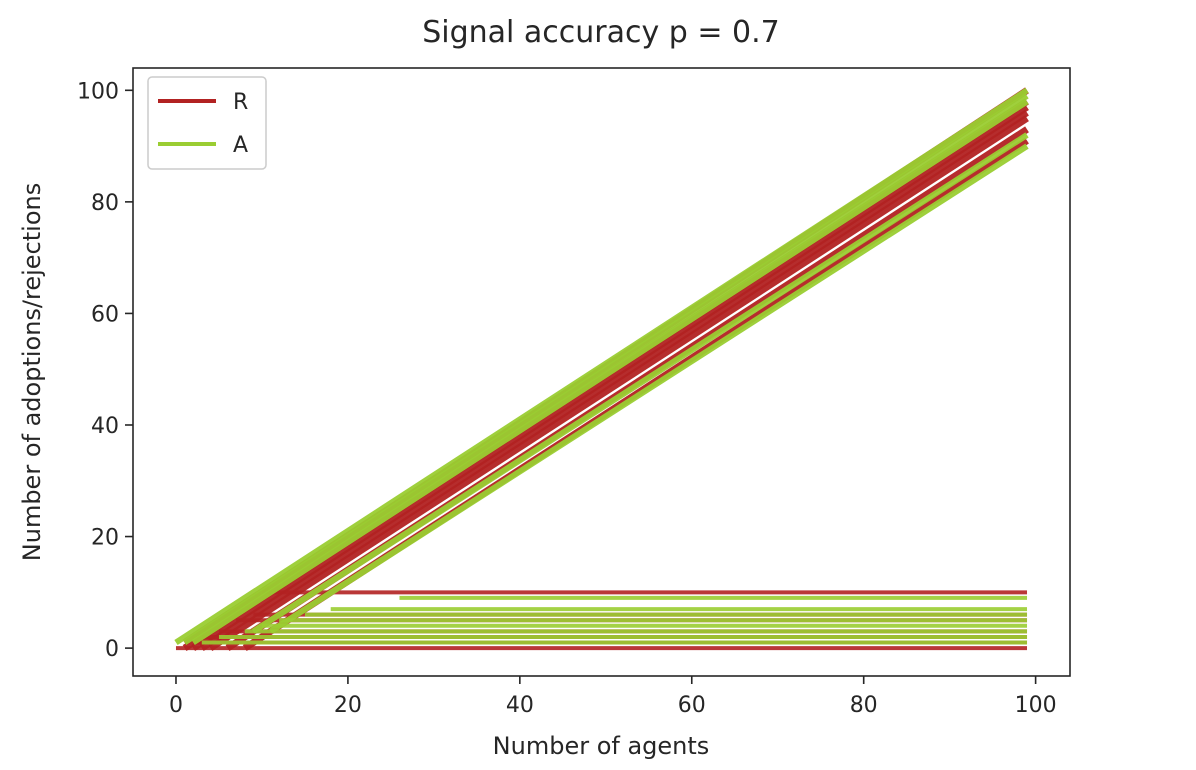  What do you see at coordinates (98, 91) in the screenshot?
I see `y-tick-label-100: 100` at bounding box center [98, 91].